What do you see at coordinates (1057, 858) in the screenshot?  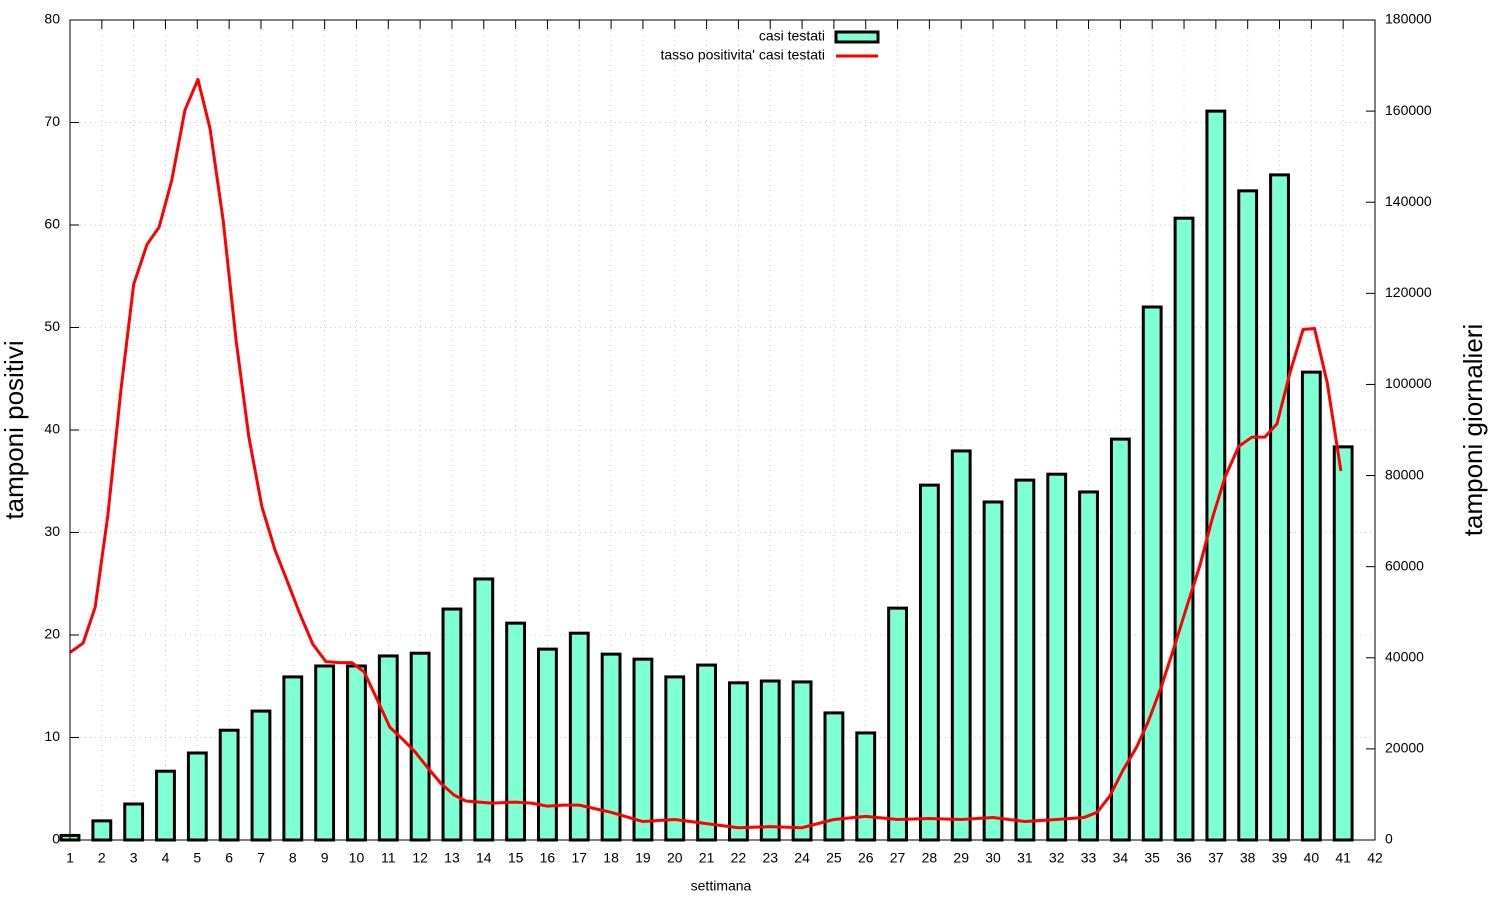 I see `x-tick-label: 32` at bounding box center [1057, 858].